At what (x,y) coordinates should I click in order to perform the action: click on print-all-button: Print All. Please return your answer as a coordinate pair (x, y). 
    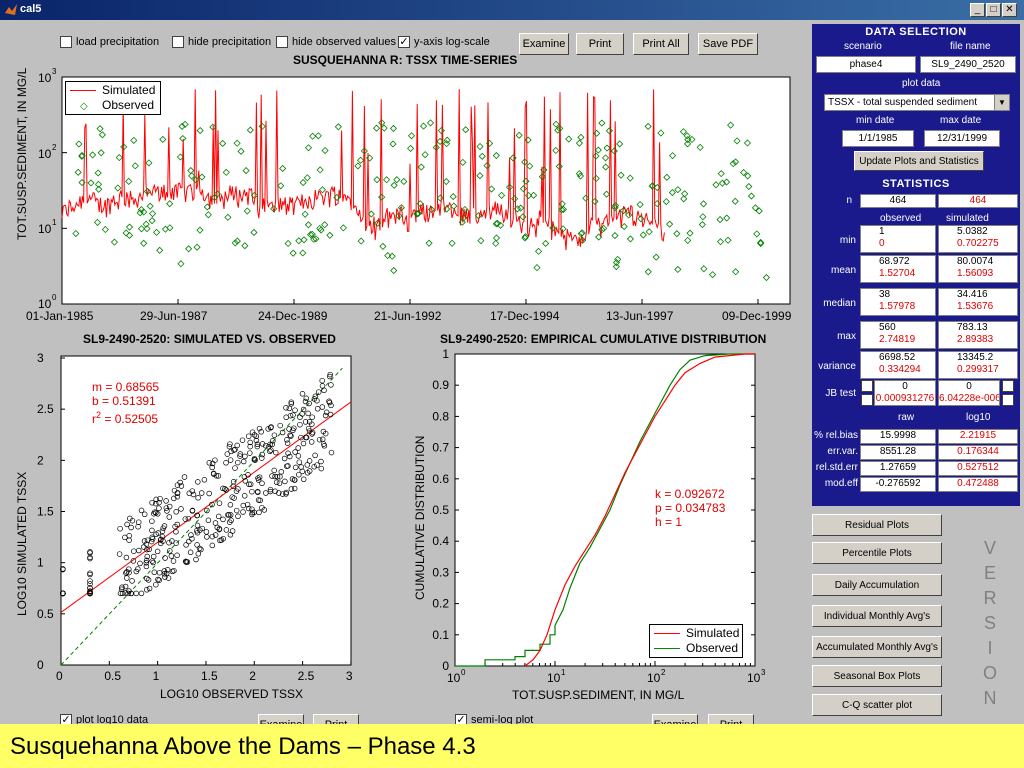
    Looking at the image, I should click on (661, 44).